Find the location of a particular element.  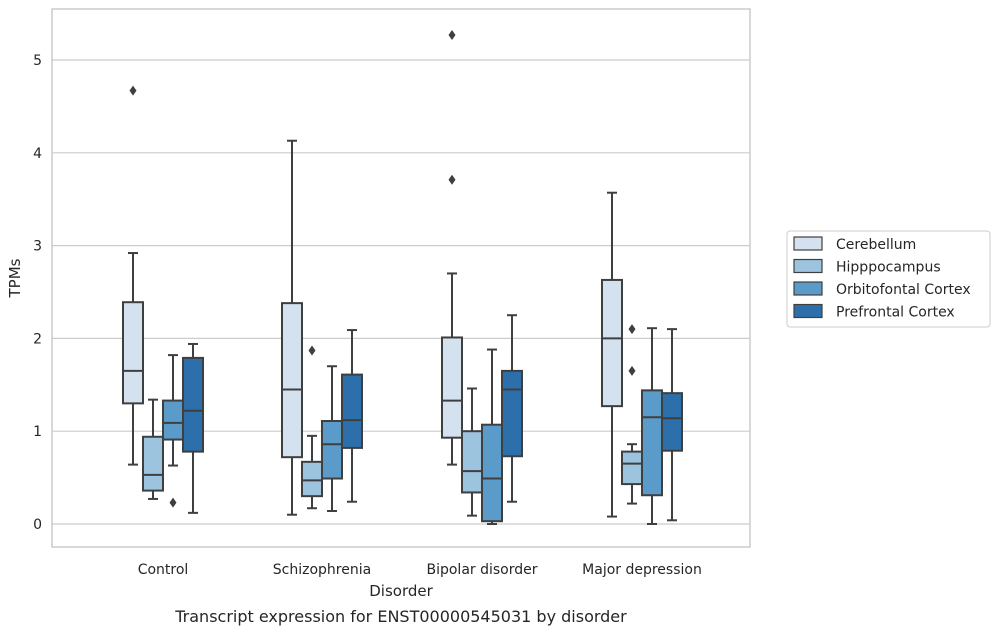

legend-label: Cerebellum is located at coordinates (876, 245).